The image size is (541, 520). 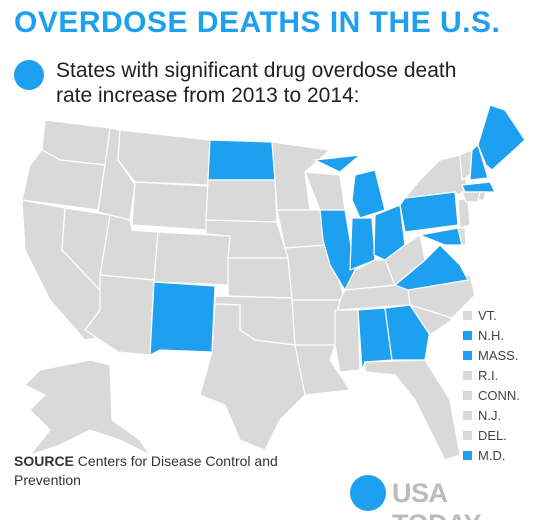 What do you see at coordinates (487, 315) in the screenshot?
I see `small-state-label: VT.` at bounding box center [487, 315].